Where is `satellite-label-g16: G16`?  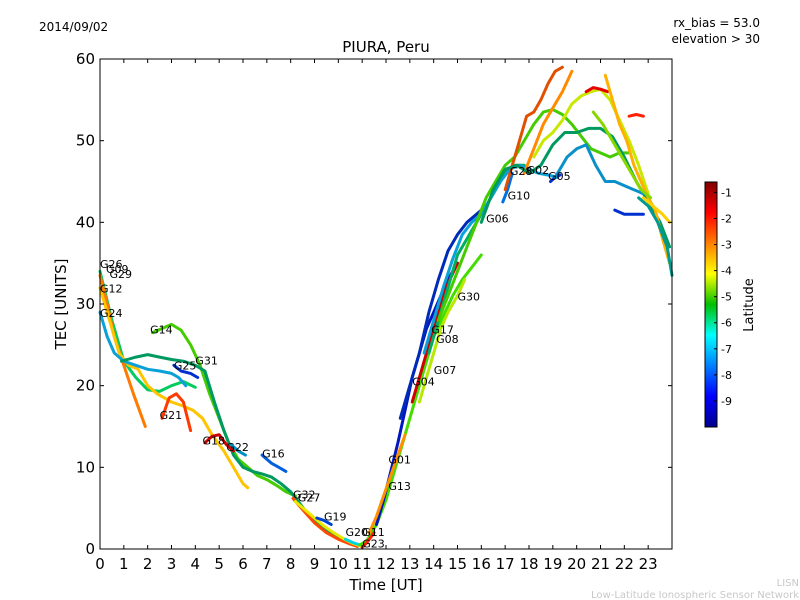 satellite-label-g16: G16 is located at coordinates (273, 454).